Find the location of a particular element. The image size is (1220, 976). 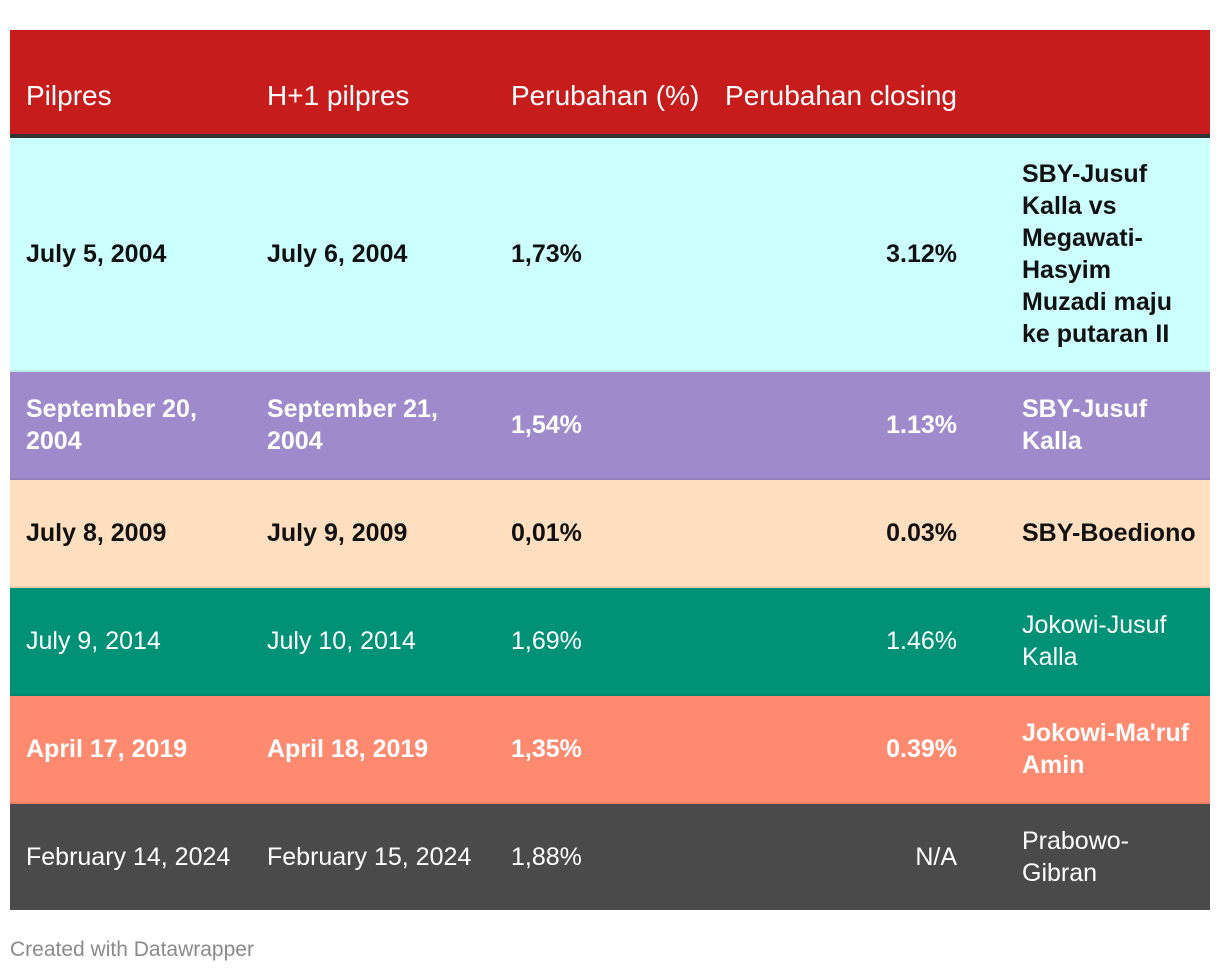

cell-perubahan-closing: 0.03% is located at coordinates (921, 533).